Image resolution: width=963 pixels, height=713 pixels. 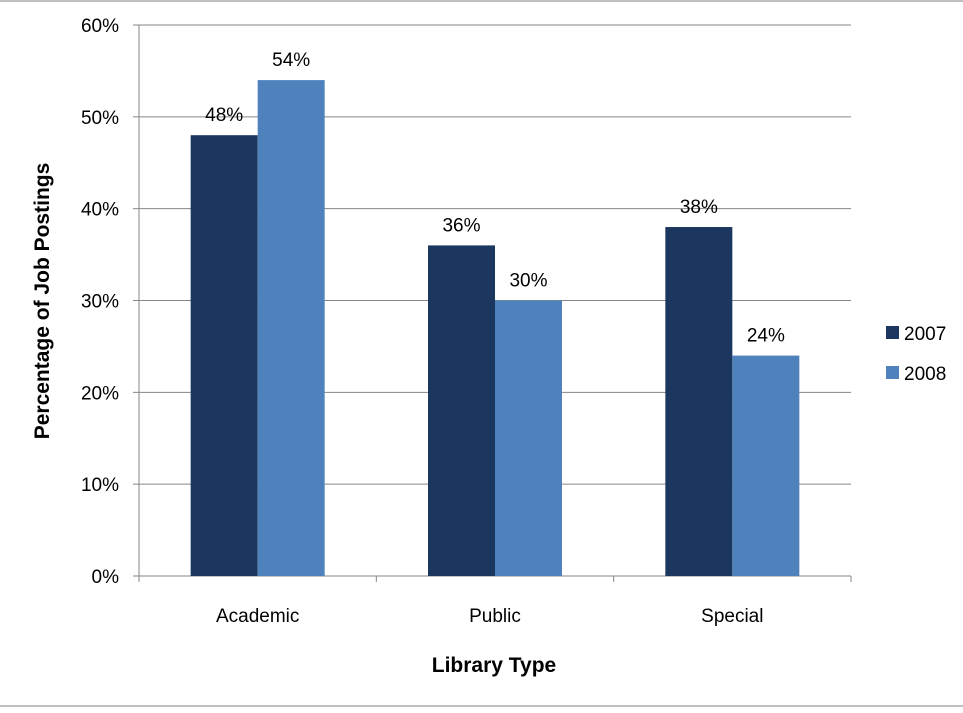 What do you see at coordinates (699, 402) in the screenshot?
I see `bar-2007-special` at bounding box center [699, 402].